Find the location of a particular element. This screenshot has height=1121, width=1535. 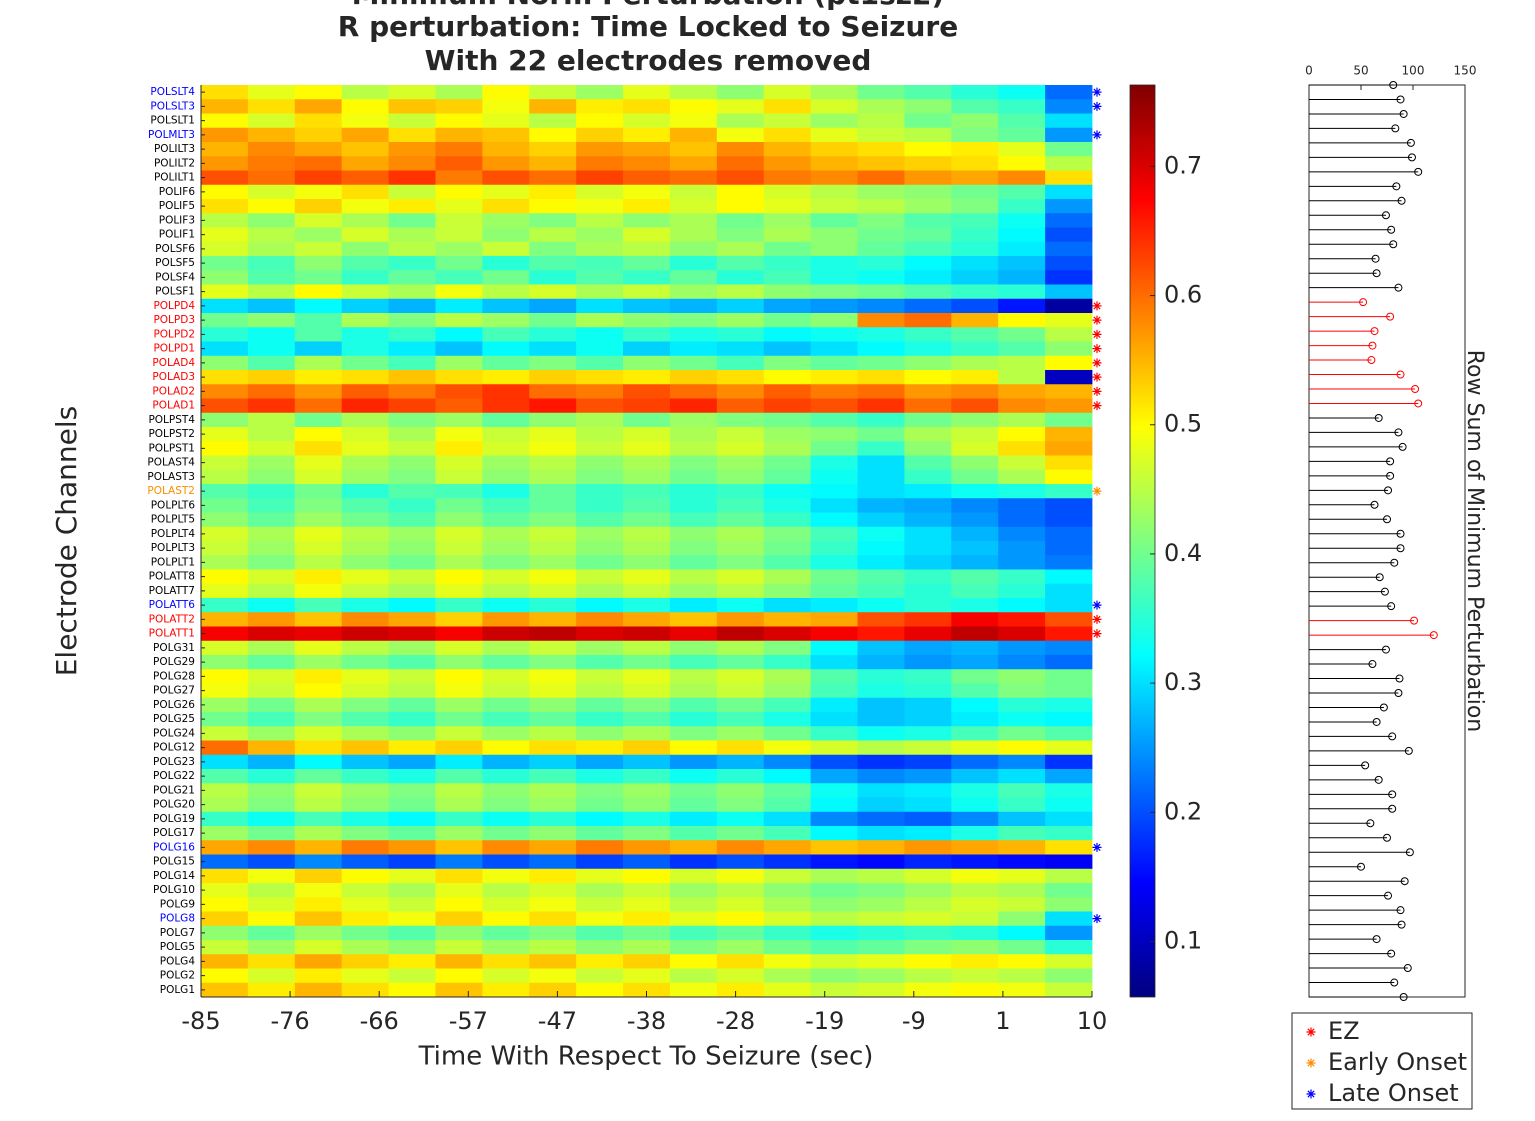

x-tick-label: 1 is located at coordinates (1002, 1021).